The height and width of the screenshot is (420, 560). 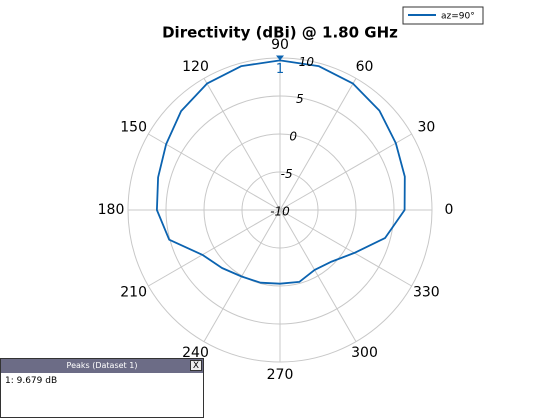 I want to click on legend-box, so click(x=443, y=15).